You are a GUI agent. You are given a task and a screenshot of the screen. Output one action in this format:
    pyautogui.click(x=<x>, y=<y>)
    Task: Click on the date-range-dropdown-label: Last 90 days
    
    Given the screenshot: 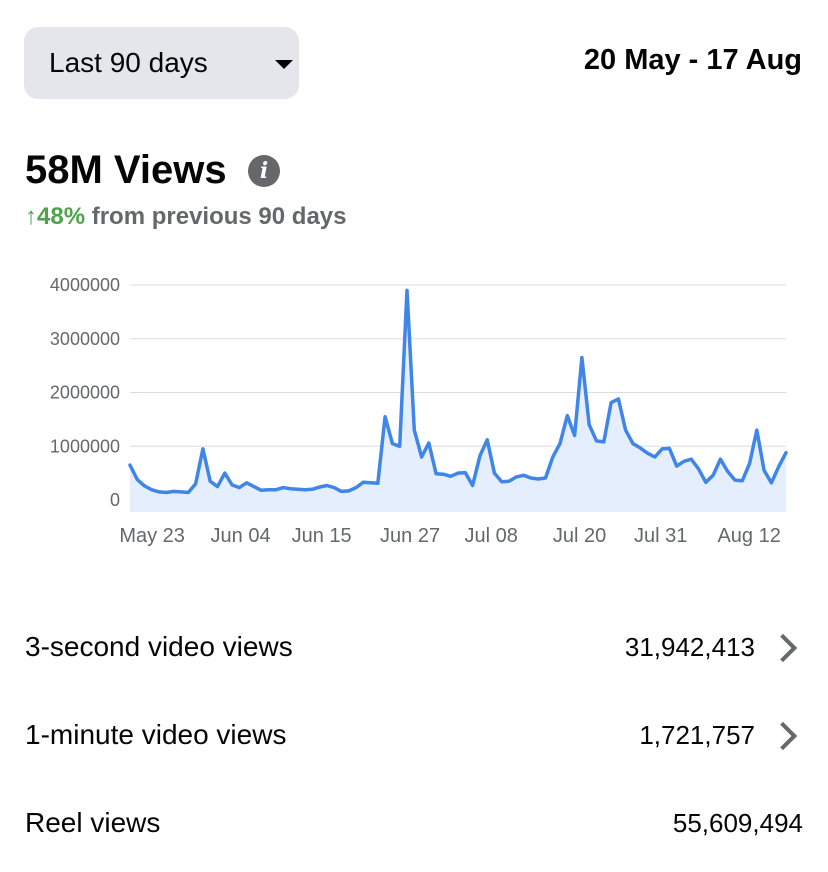 What is the action you would take?
    pyautogui.click(x=128, y=62)
    